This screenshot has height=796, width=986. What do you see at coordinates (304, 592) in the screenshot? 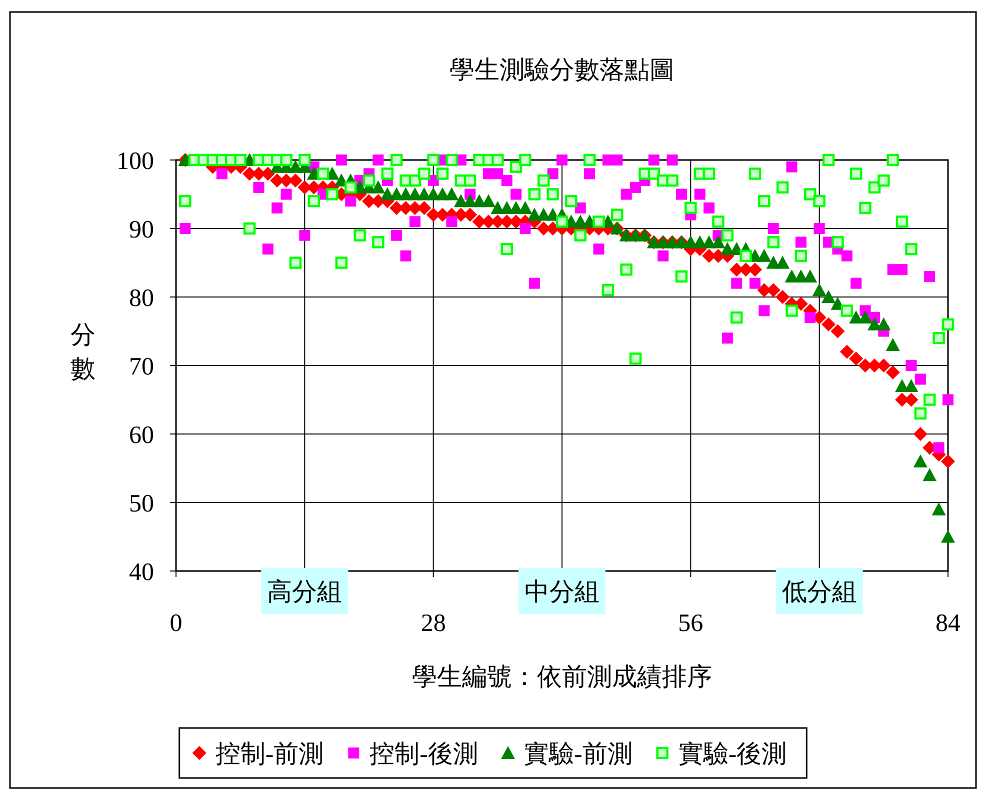
I see `text: 高分組` at bounding box center [304, 592].